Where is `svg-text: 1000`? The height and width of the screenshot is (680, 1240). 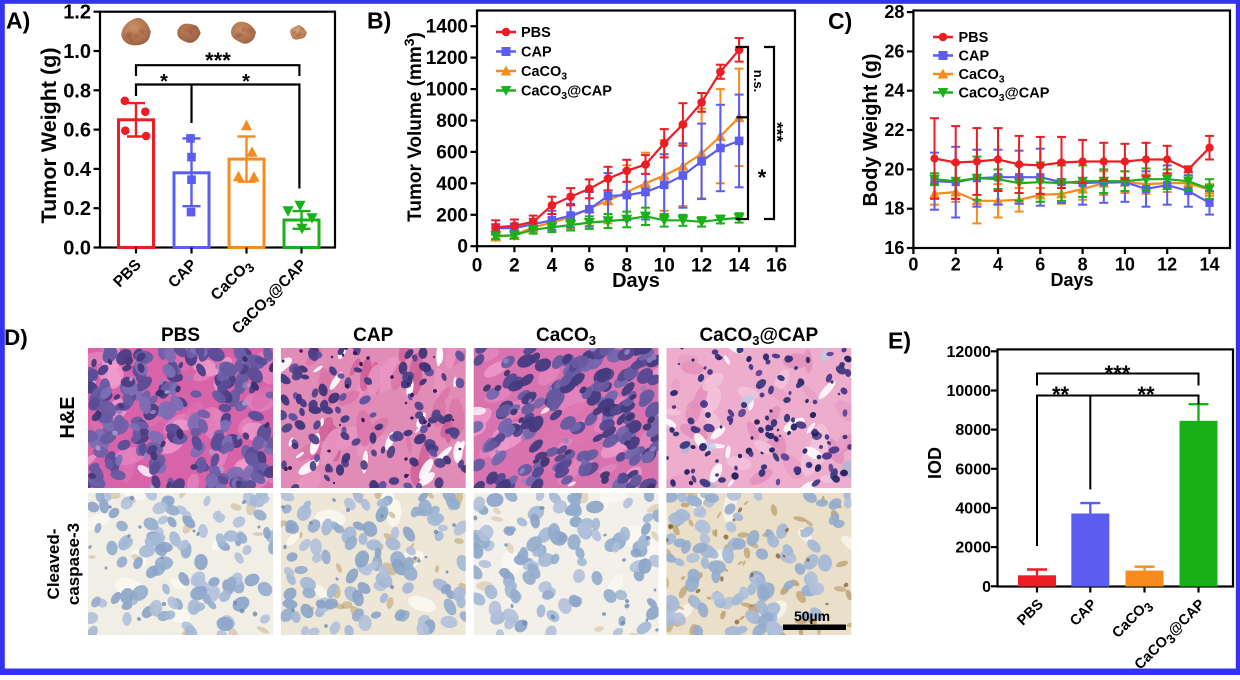
svg-text: 1000 is located at coordinates (447, 90).